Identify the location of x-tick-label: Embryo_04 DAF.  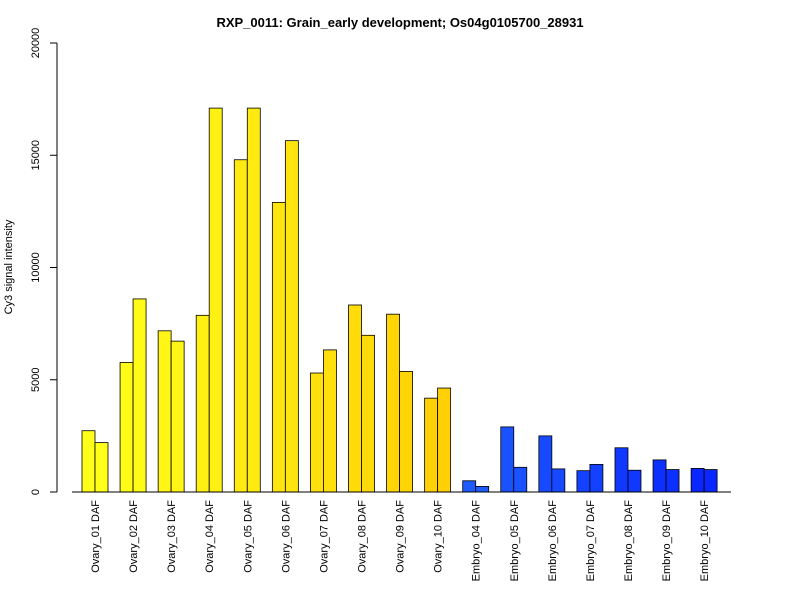
(477, 541).